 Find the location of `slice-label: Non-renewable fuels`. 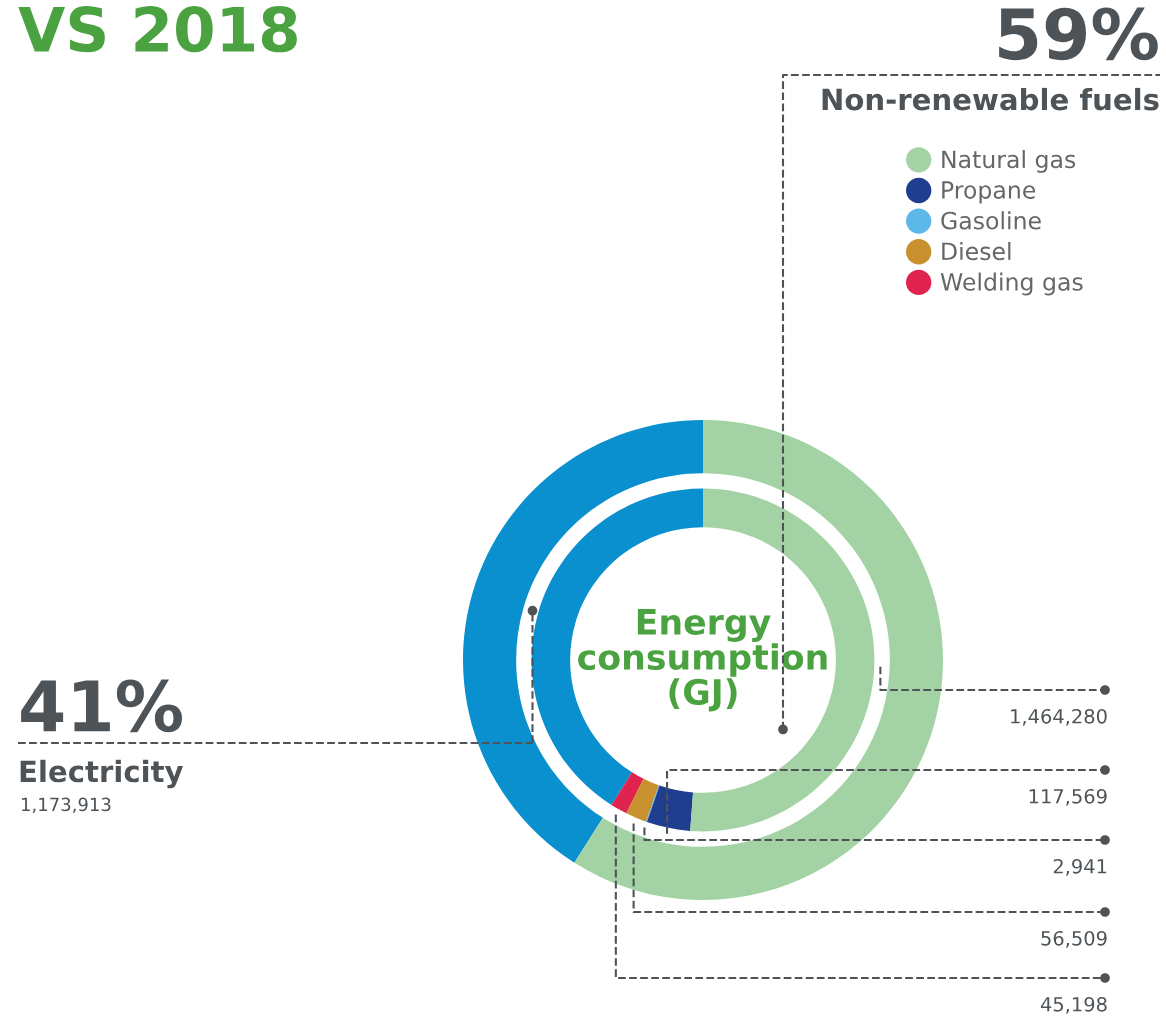

slice-label: Non-renewable fuels is located at coordinates (990, 99).